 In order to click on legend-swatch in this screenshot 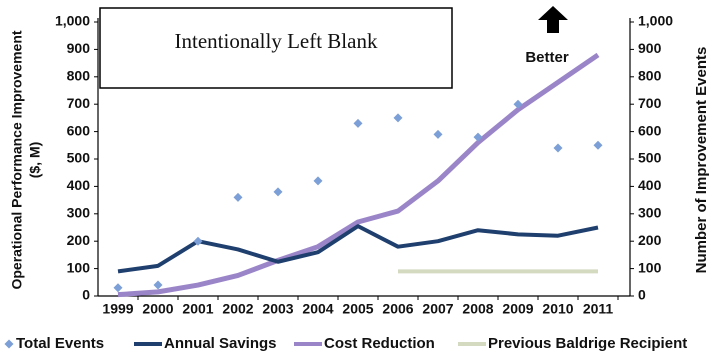, I will do `click(9, 344)`.